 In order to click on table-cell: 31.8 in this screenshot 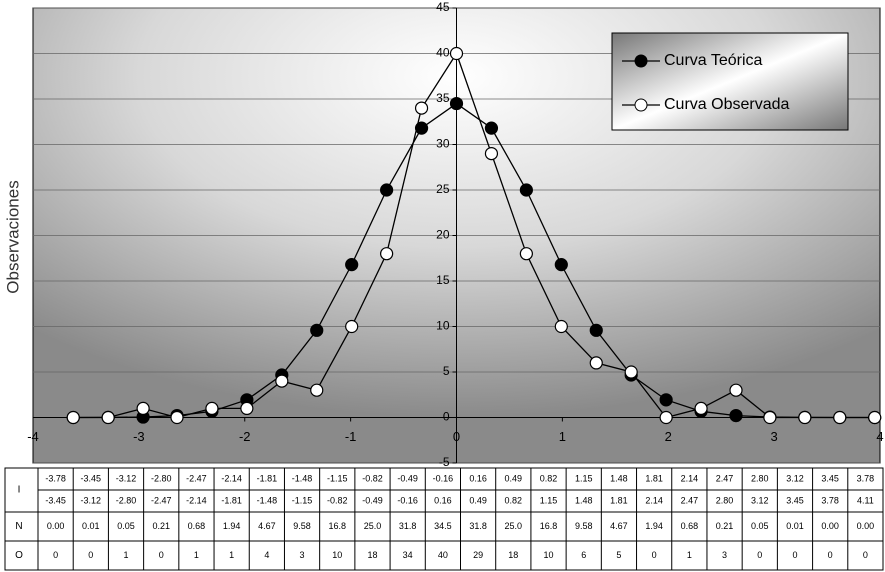, I will do `click(478, 526)`.